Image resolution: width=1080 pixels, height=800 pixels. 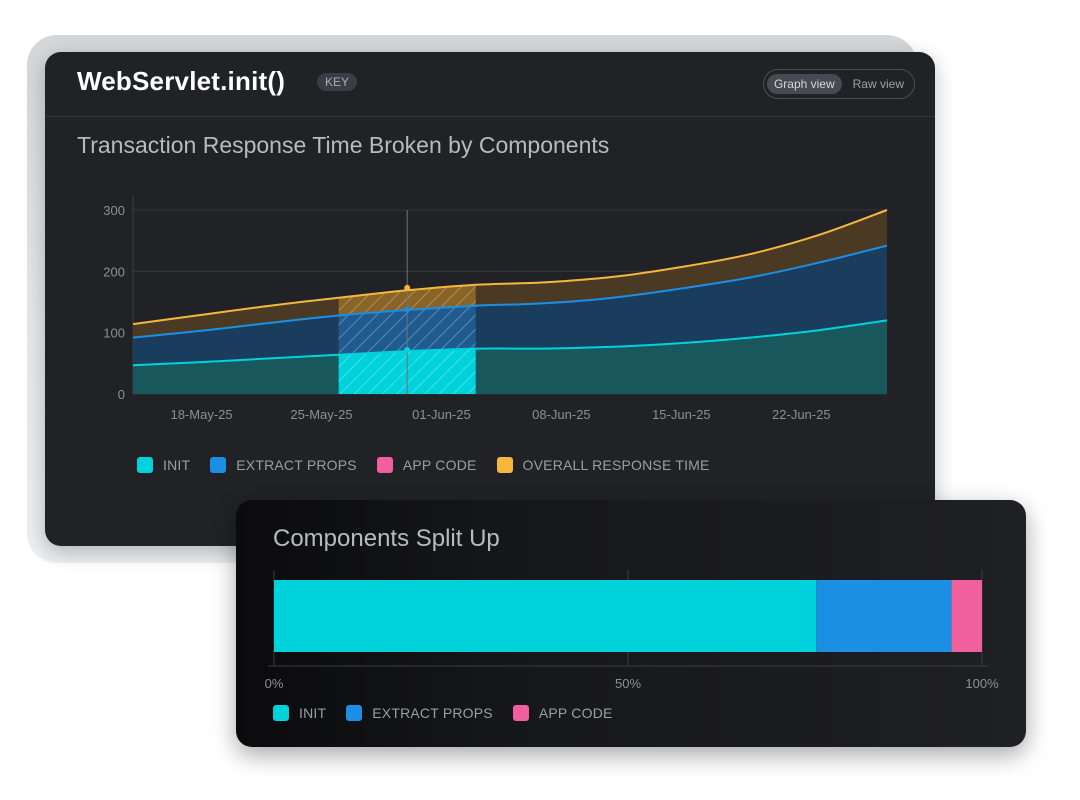 I want to click on split-legend: INIT EXTRACT PROPS APP CODE, so click(x=453, y=713).